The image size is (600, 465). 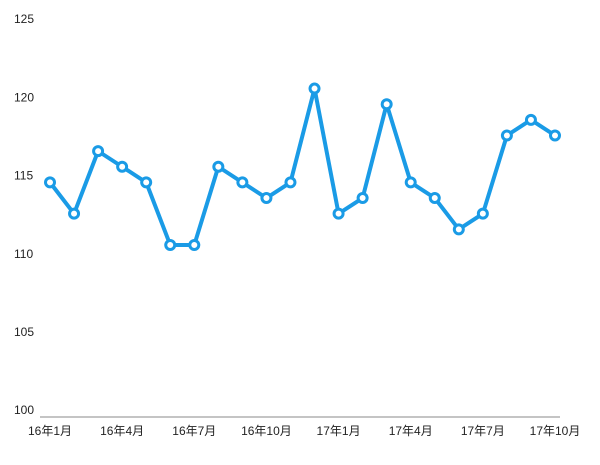 What do you see at coordinates (24, 19) in the screenshot?
I see `y-tick-label: 125` at bounding box center [24, 19].